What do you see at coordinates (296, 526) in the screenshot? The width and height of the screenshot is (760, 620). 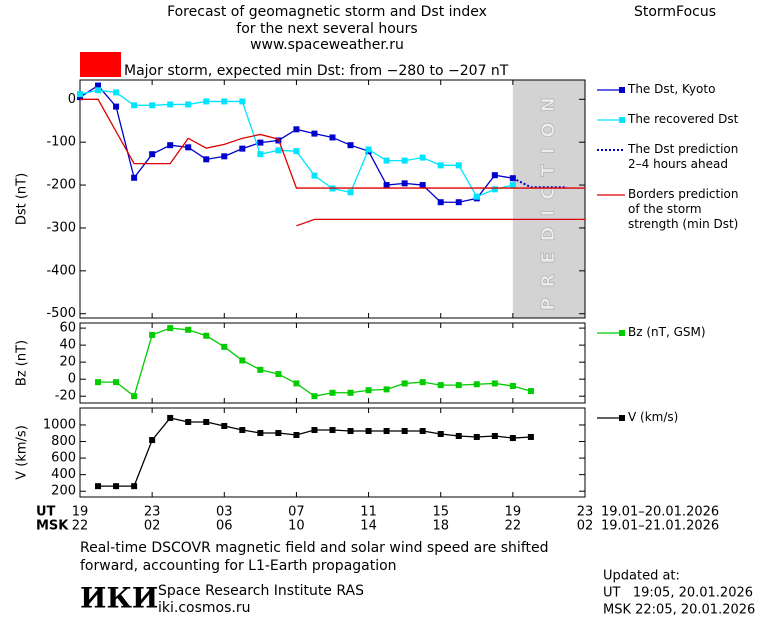 I see `x-tick-label-msk: 10` at bounding box center [296, 526].